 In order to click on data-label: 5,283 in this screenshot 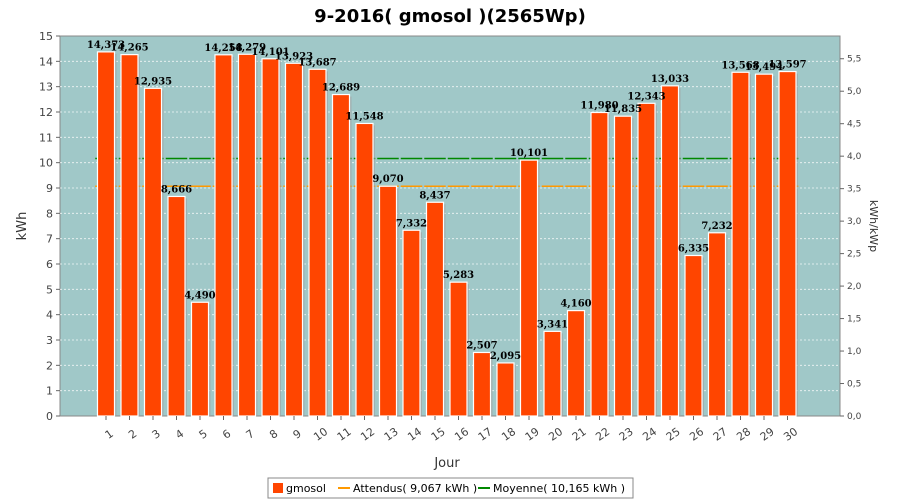, I will do `click(458, 275)`.